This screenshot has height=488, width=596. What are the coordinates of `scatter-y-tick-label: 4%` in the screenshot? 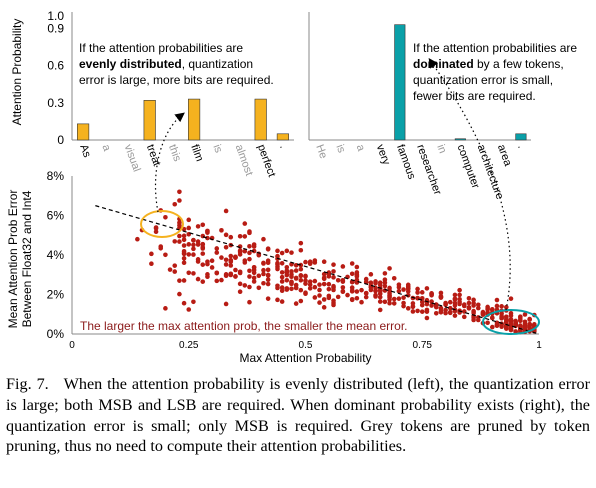 It's located at (56, 255).